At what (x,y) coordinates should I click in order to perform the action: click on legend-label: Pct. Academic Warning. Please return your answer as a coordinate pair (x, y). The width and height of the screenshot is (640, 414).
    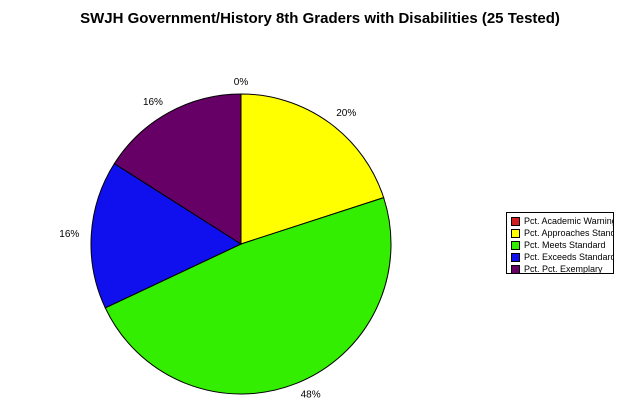
    Looking at the image, I should click on (569, 221).